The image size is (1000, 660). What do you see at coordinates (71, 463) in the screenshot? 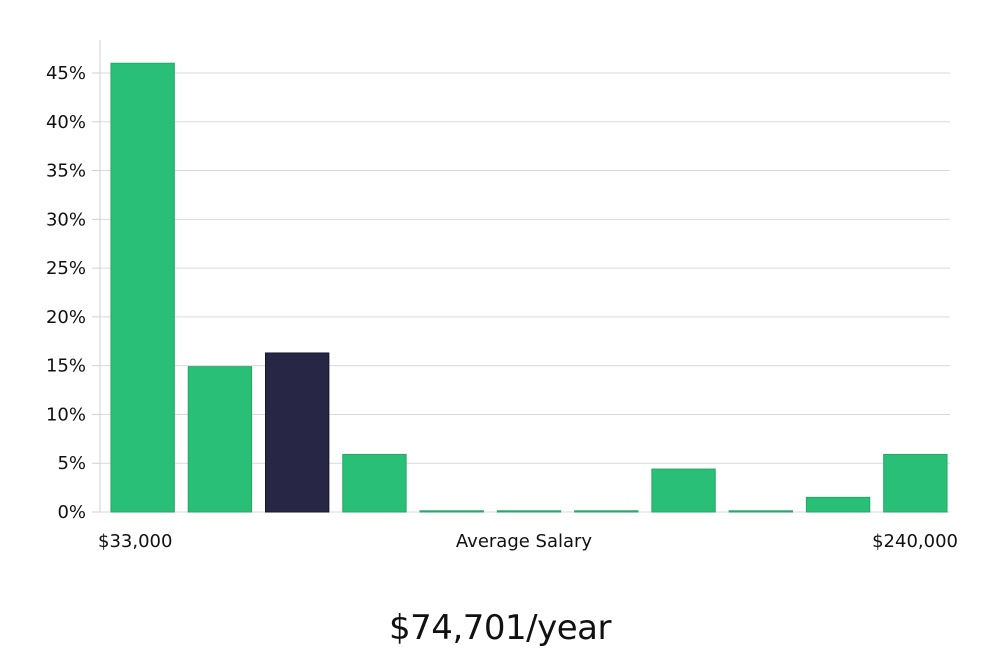
I see `y-tick-label: 5%` at bounding box center [71, 463].